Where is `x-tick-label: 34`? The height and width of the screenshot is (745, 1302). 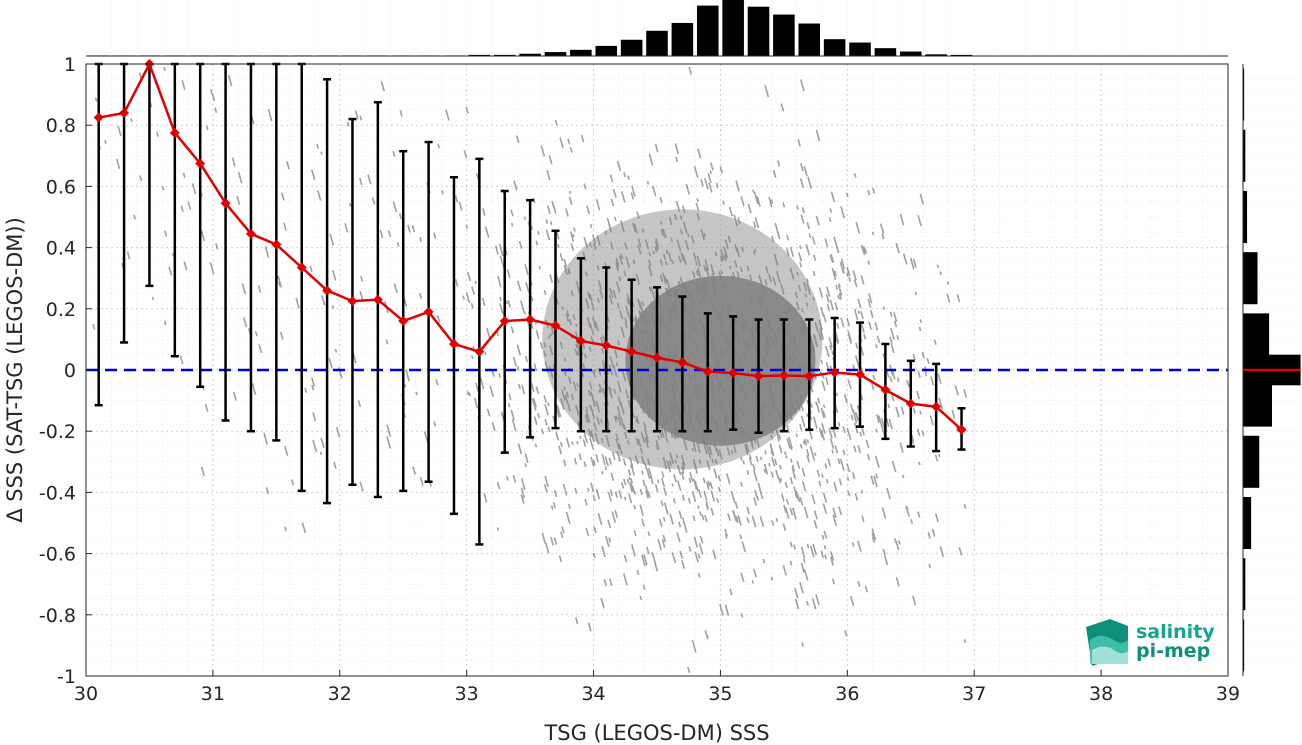
x-tick-label: 34 is located at coordinates (593, 694).